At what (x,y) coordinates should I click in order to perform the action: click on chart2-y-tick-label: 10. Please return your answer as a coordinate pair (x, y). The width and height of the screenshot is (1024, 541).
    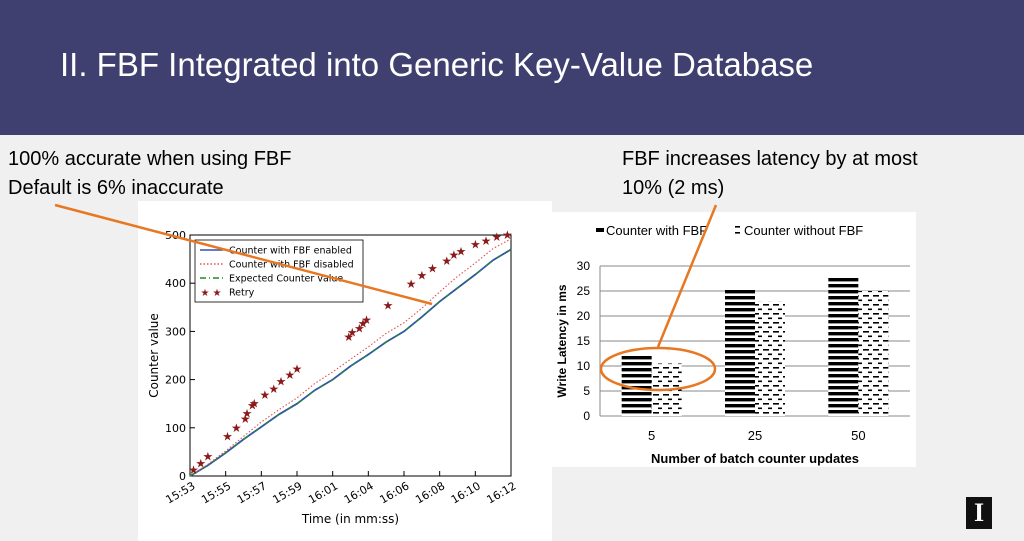
    Looking at the image, I should click on (584, 366).